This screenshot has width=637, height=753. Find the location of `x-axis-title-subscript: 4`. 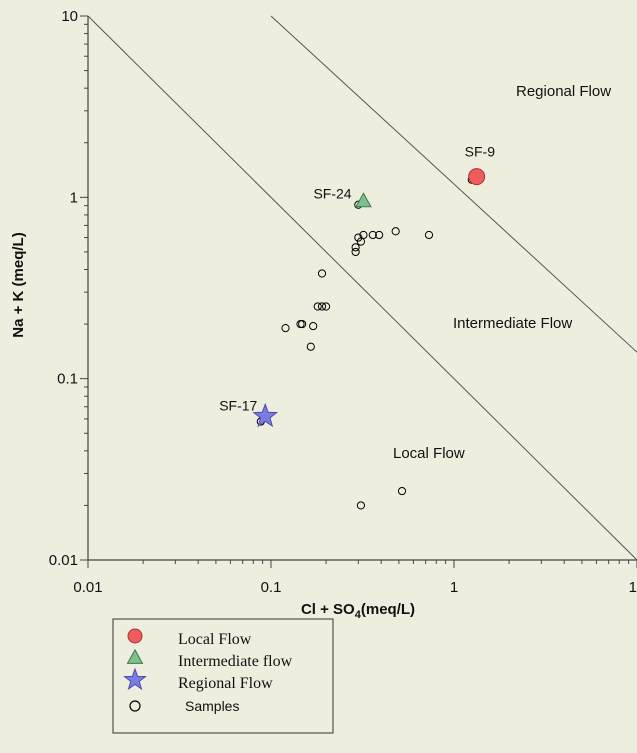

x-axis-title-subscript: 4 is located at coordinates (358, 615).